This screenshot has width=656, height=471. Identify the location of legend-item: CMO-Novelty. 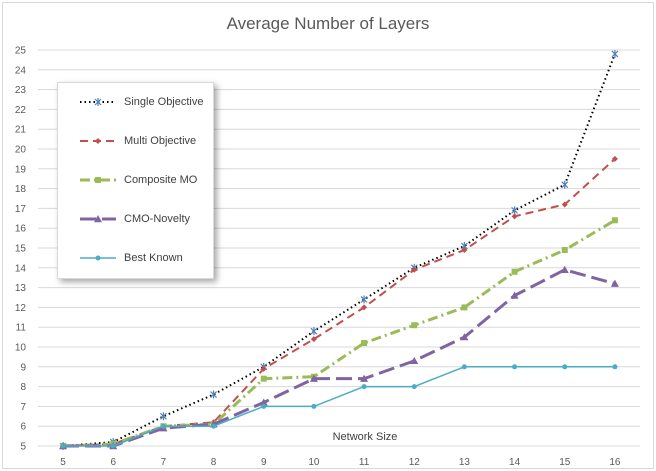
(135, 219).